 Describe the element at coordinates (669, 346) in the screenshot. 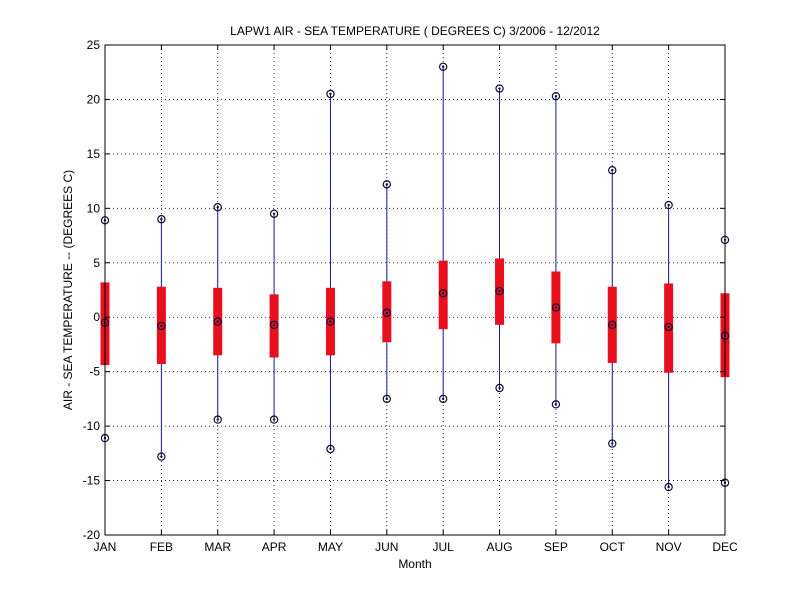

I see `box-group-nov` at that location.